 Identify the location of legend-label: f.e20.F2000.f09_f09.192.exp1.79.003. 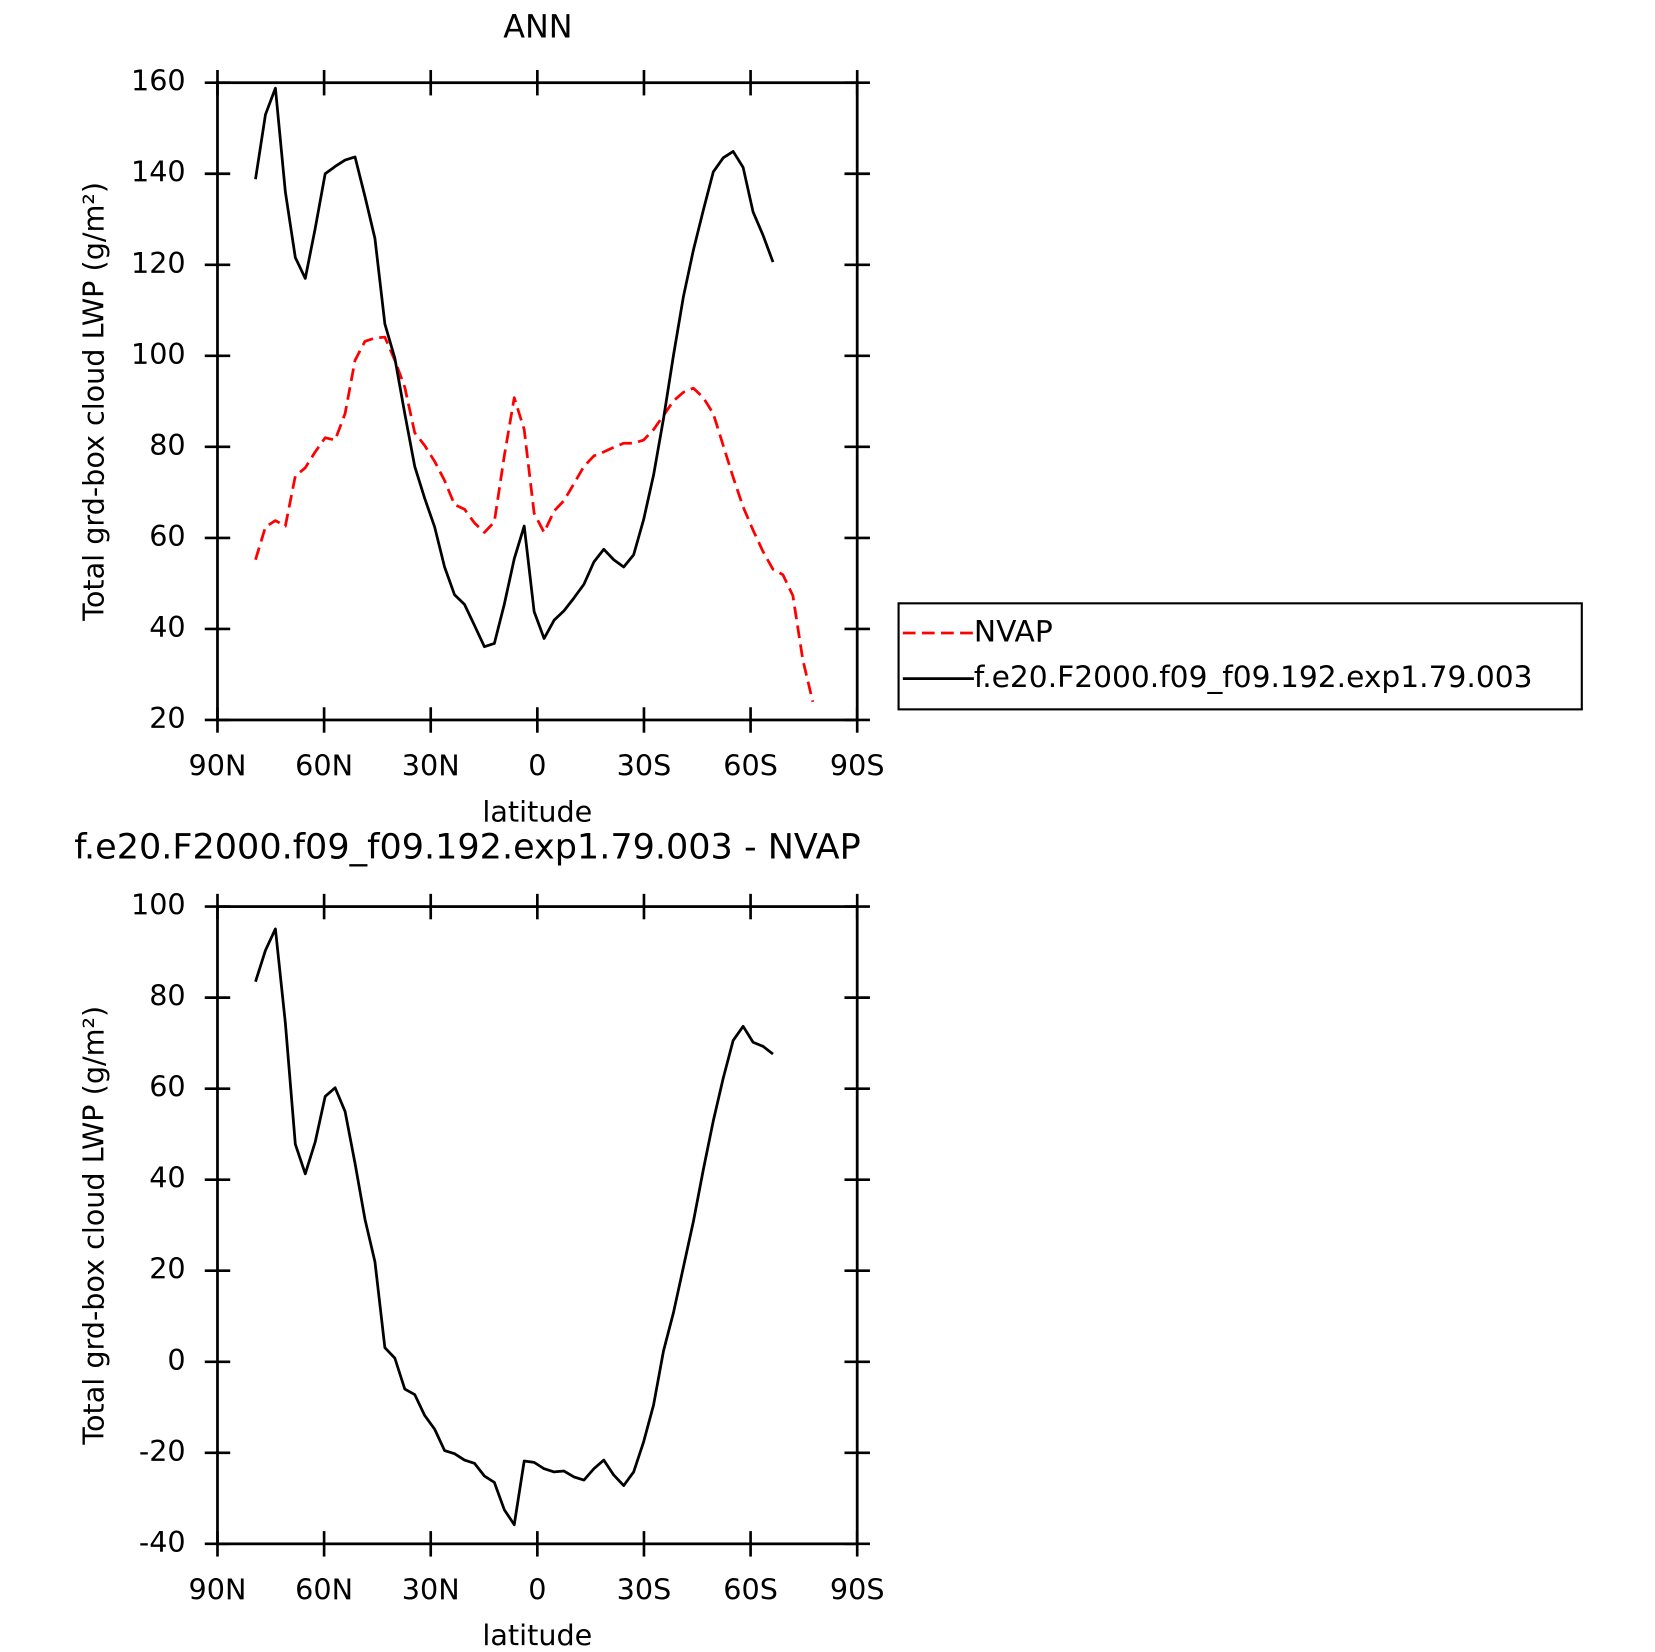
(1253, 677).